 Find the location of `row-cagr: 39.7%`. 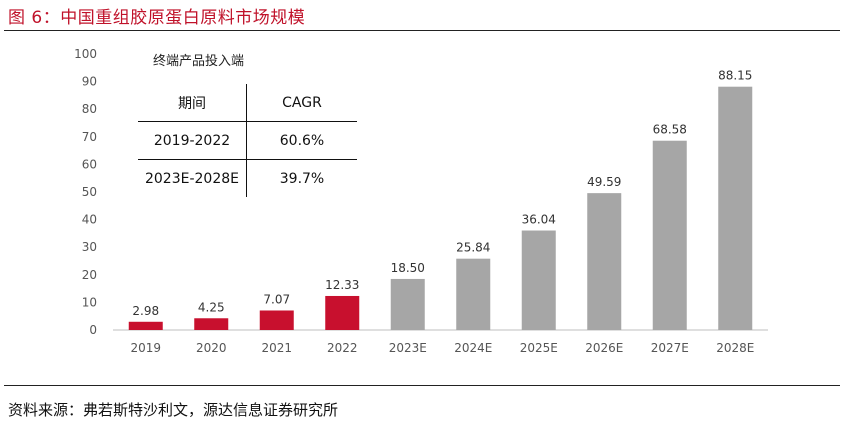

row-cagr: 39.7% is located at coordinates (302, 178).